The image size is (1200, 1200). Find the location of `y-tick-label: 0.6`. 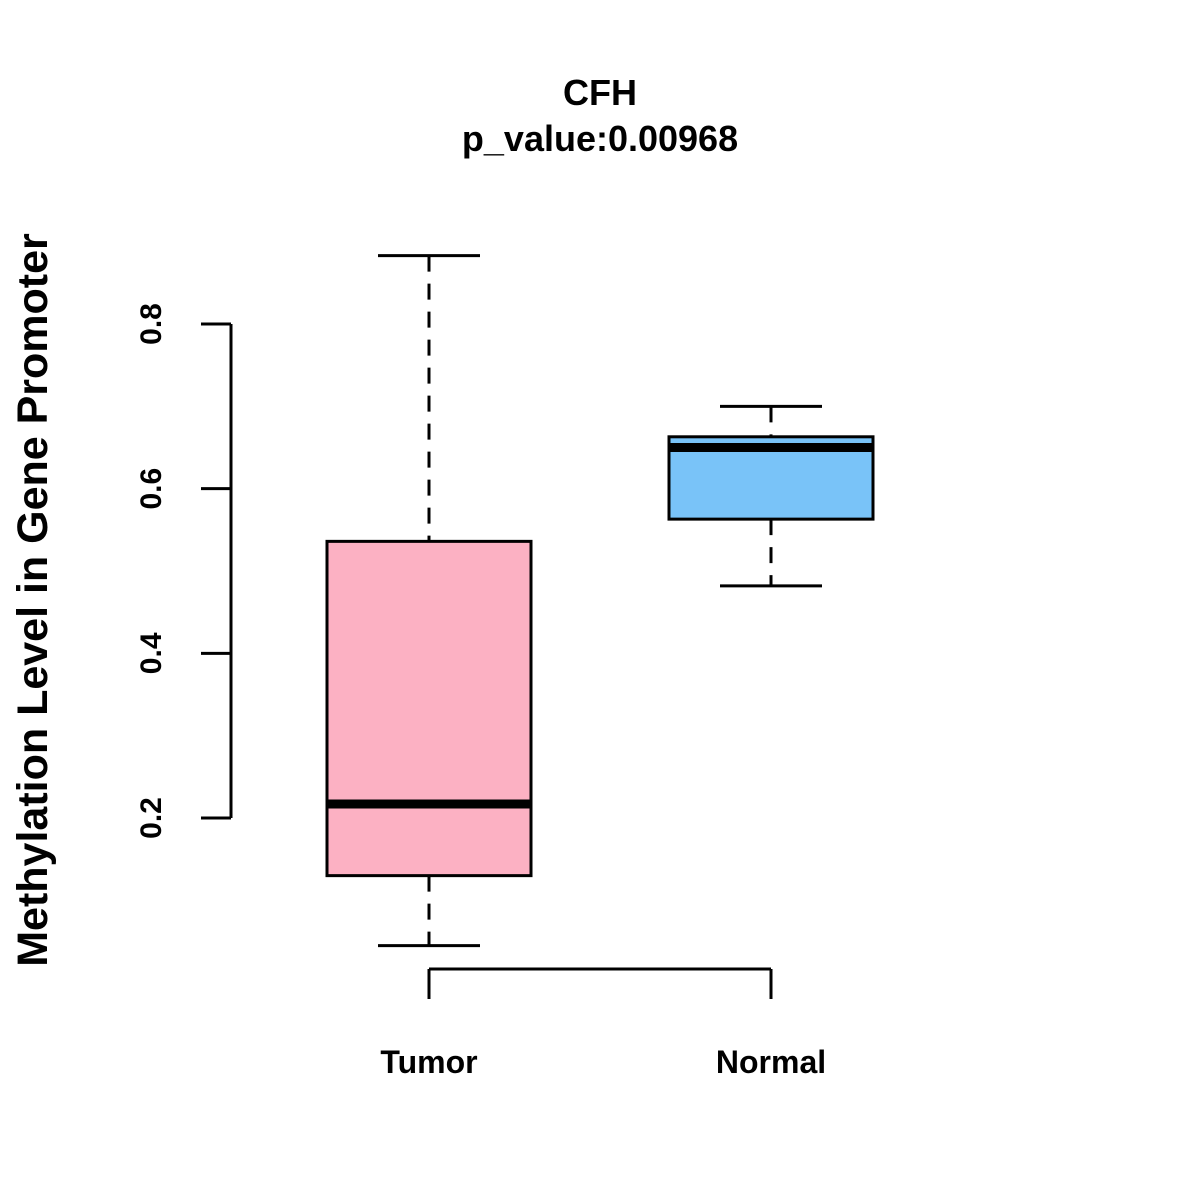

y-tick-label: 0.6 is located at coordinates (151, 489).